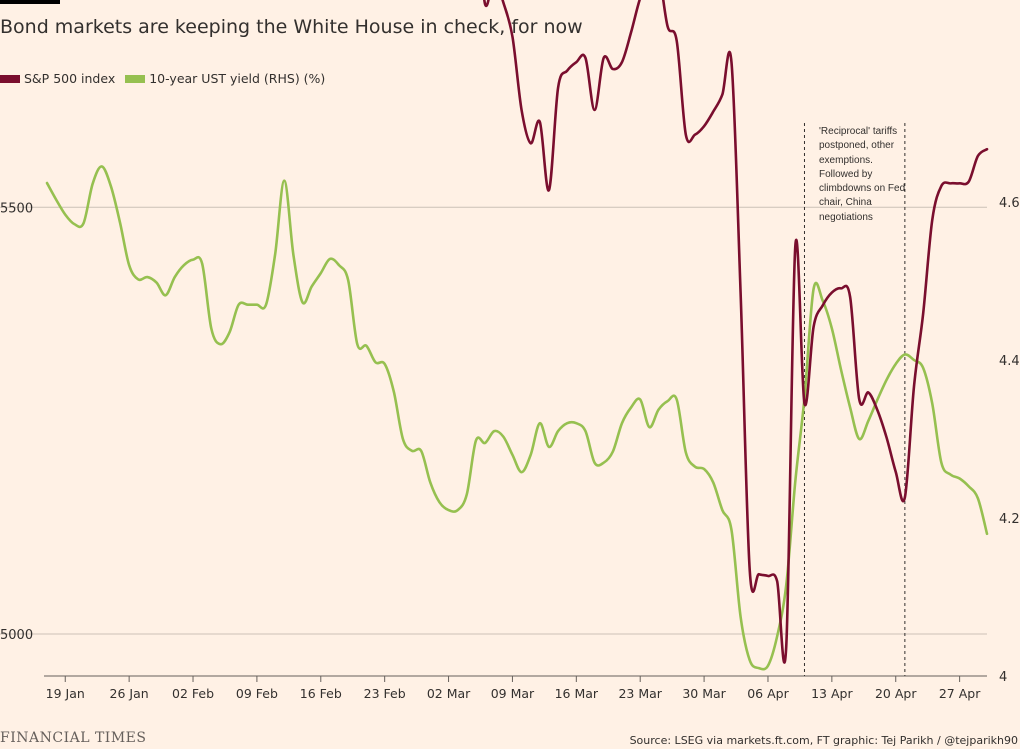 The image size is (1020, 749). I want to click on x-tick-label: 27 Apr, so click(960, 693).